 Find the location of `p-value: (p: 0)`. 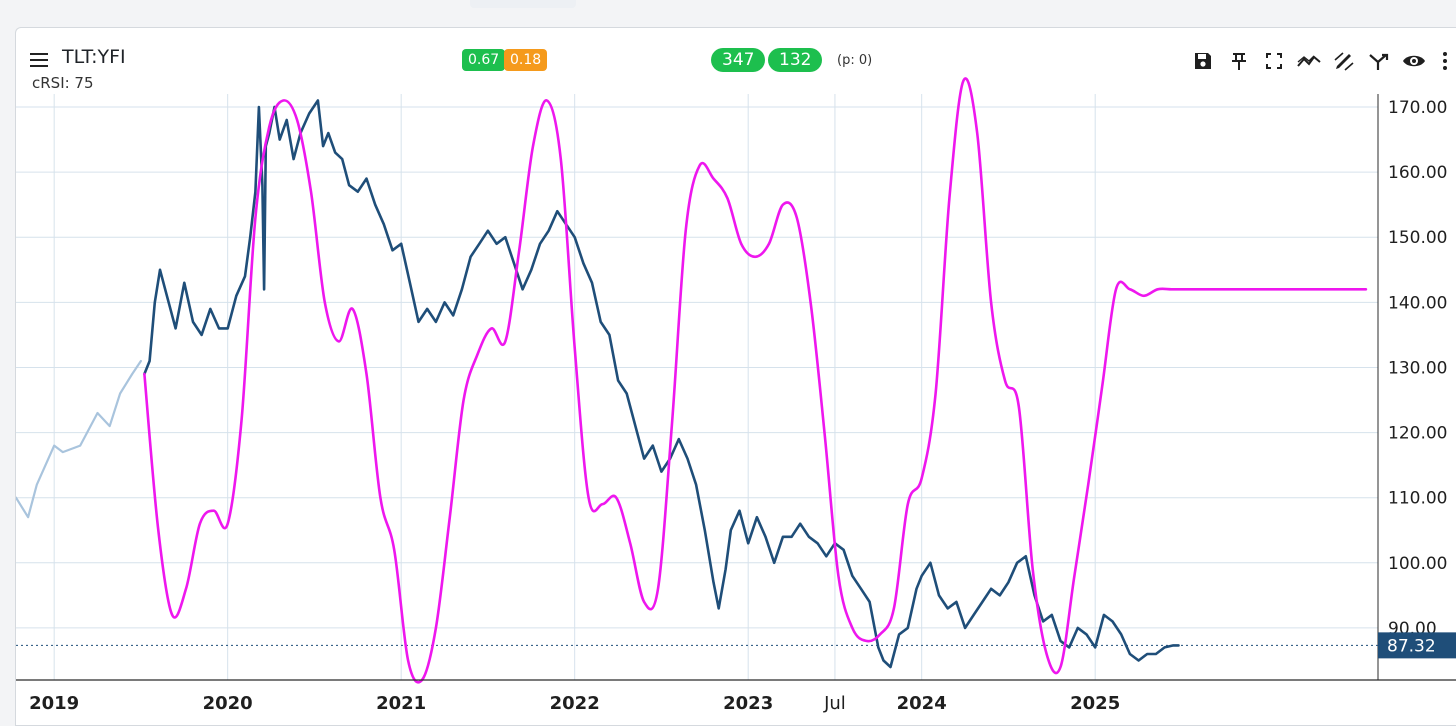

p-value: (p: 0) is located at coordinates (855, 60).